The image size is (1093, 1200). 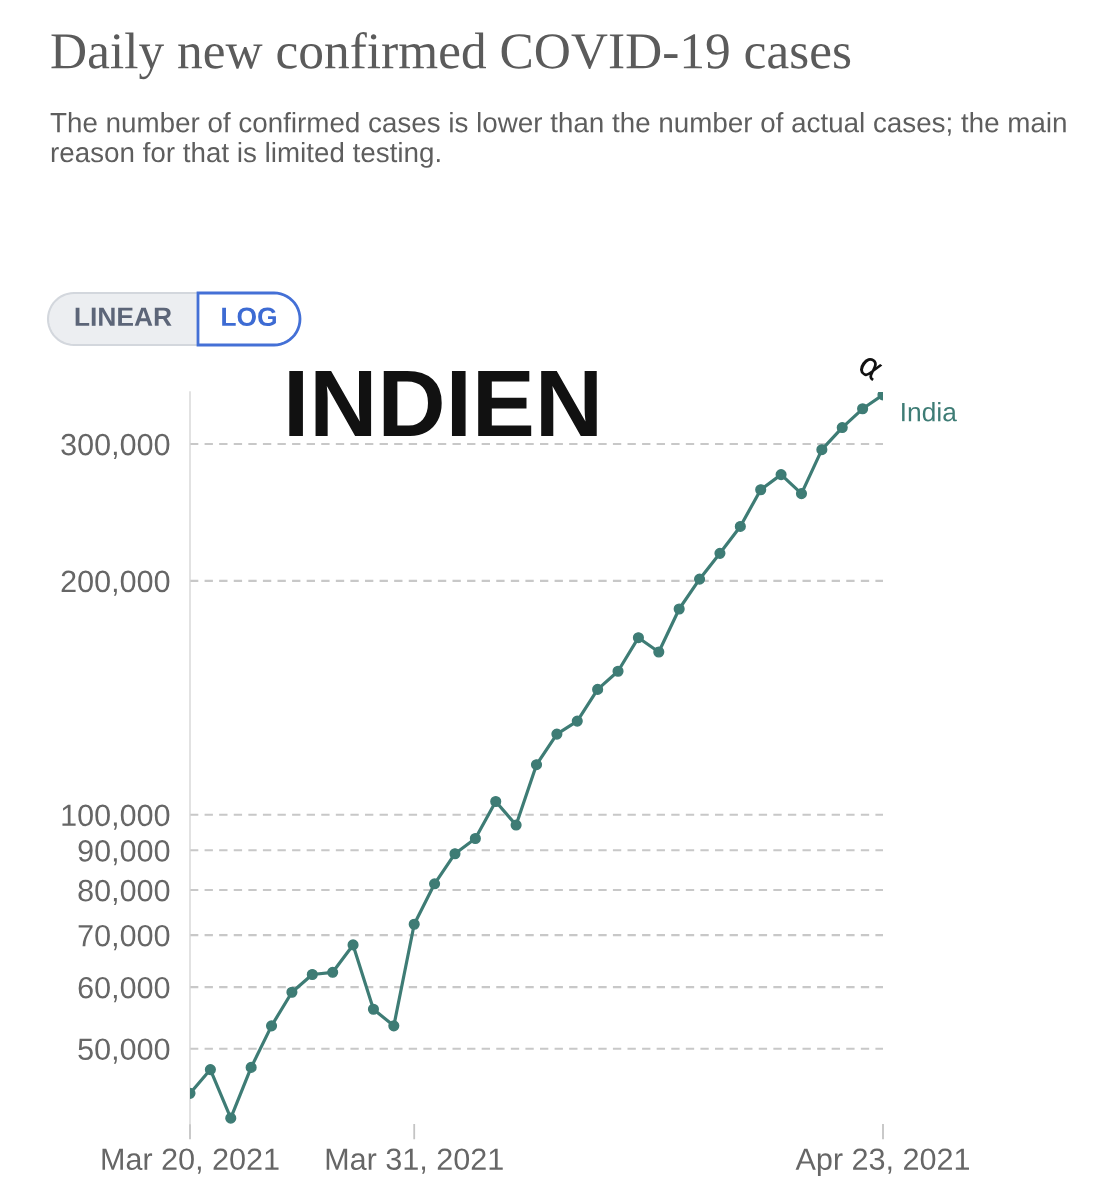 What do you see at coordinates (124, 937) in the screenshot?
I see `y-tick-label: 70,000` at bounding box center [124, 937].